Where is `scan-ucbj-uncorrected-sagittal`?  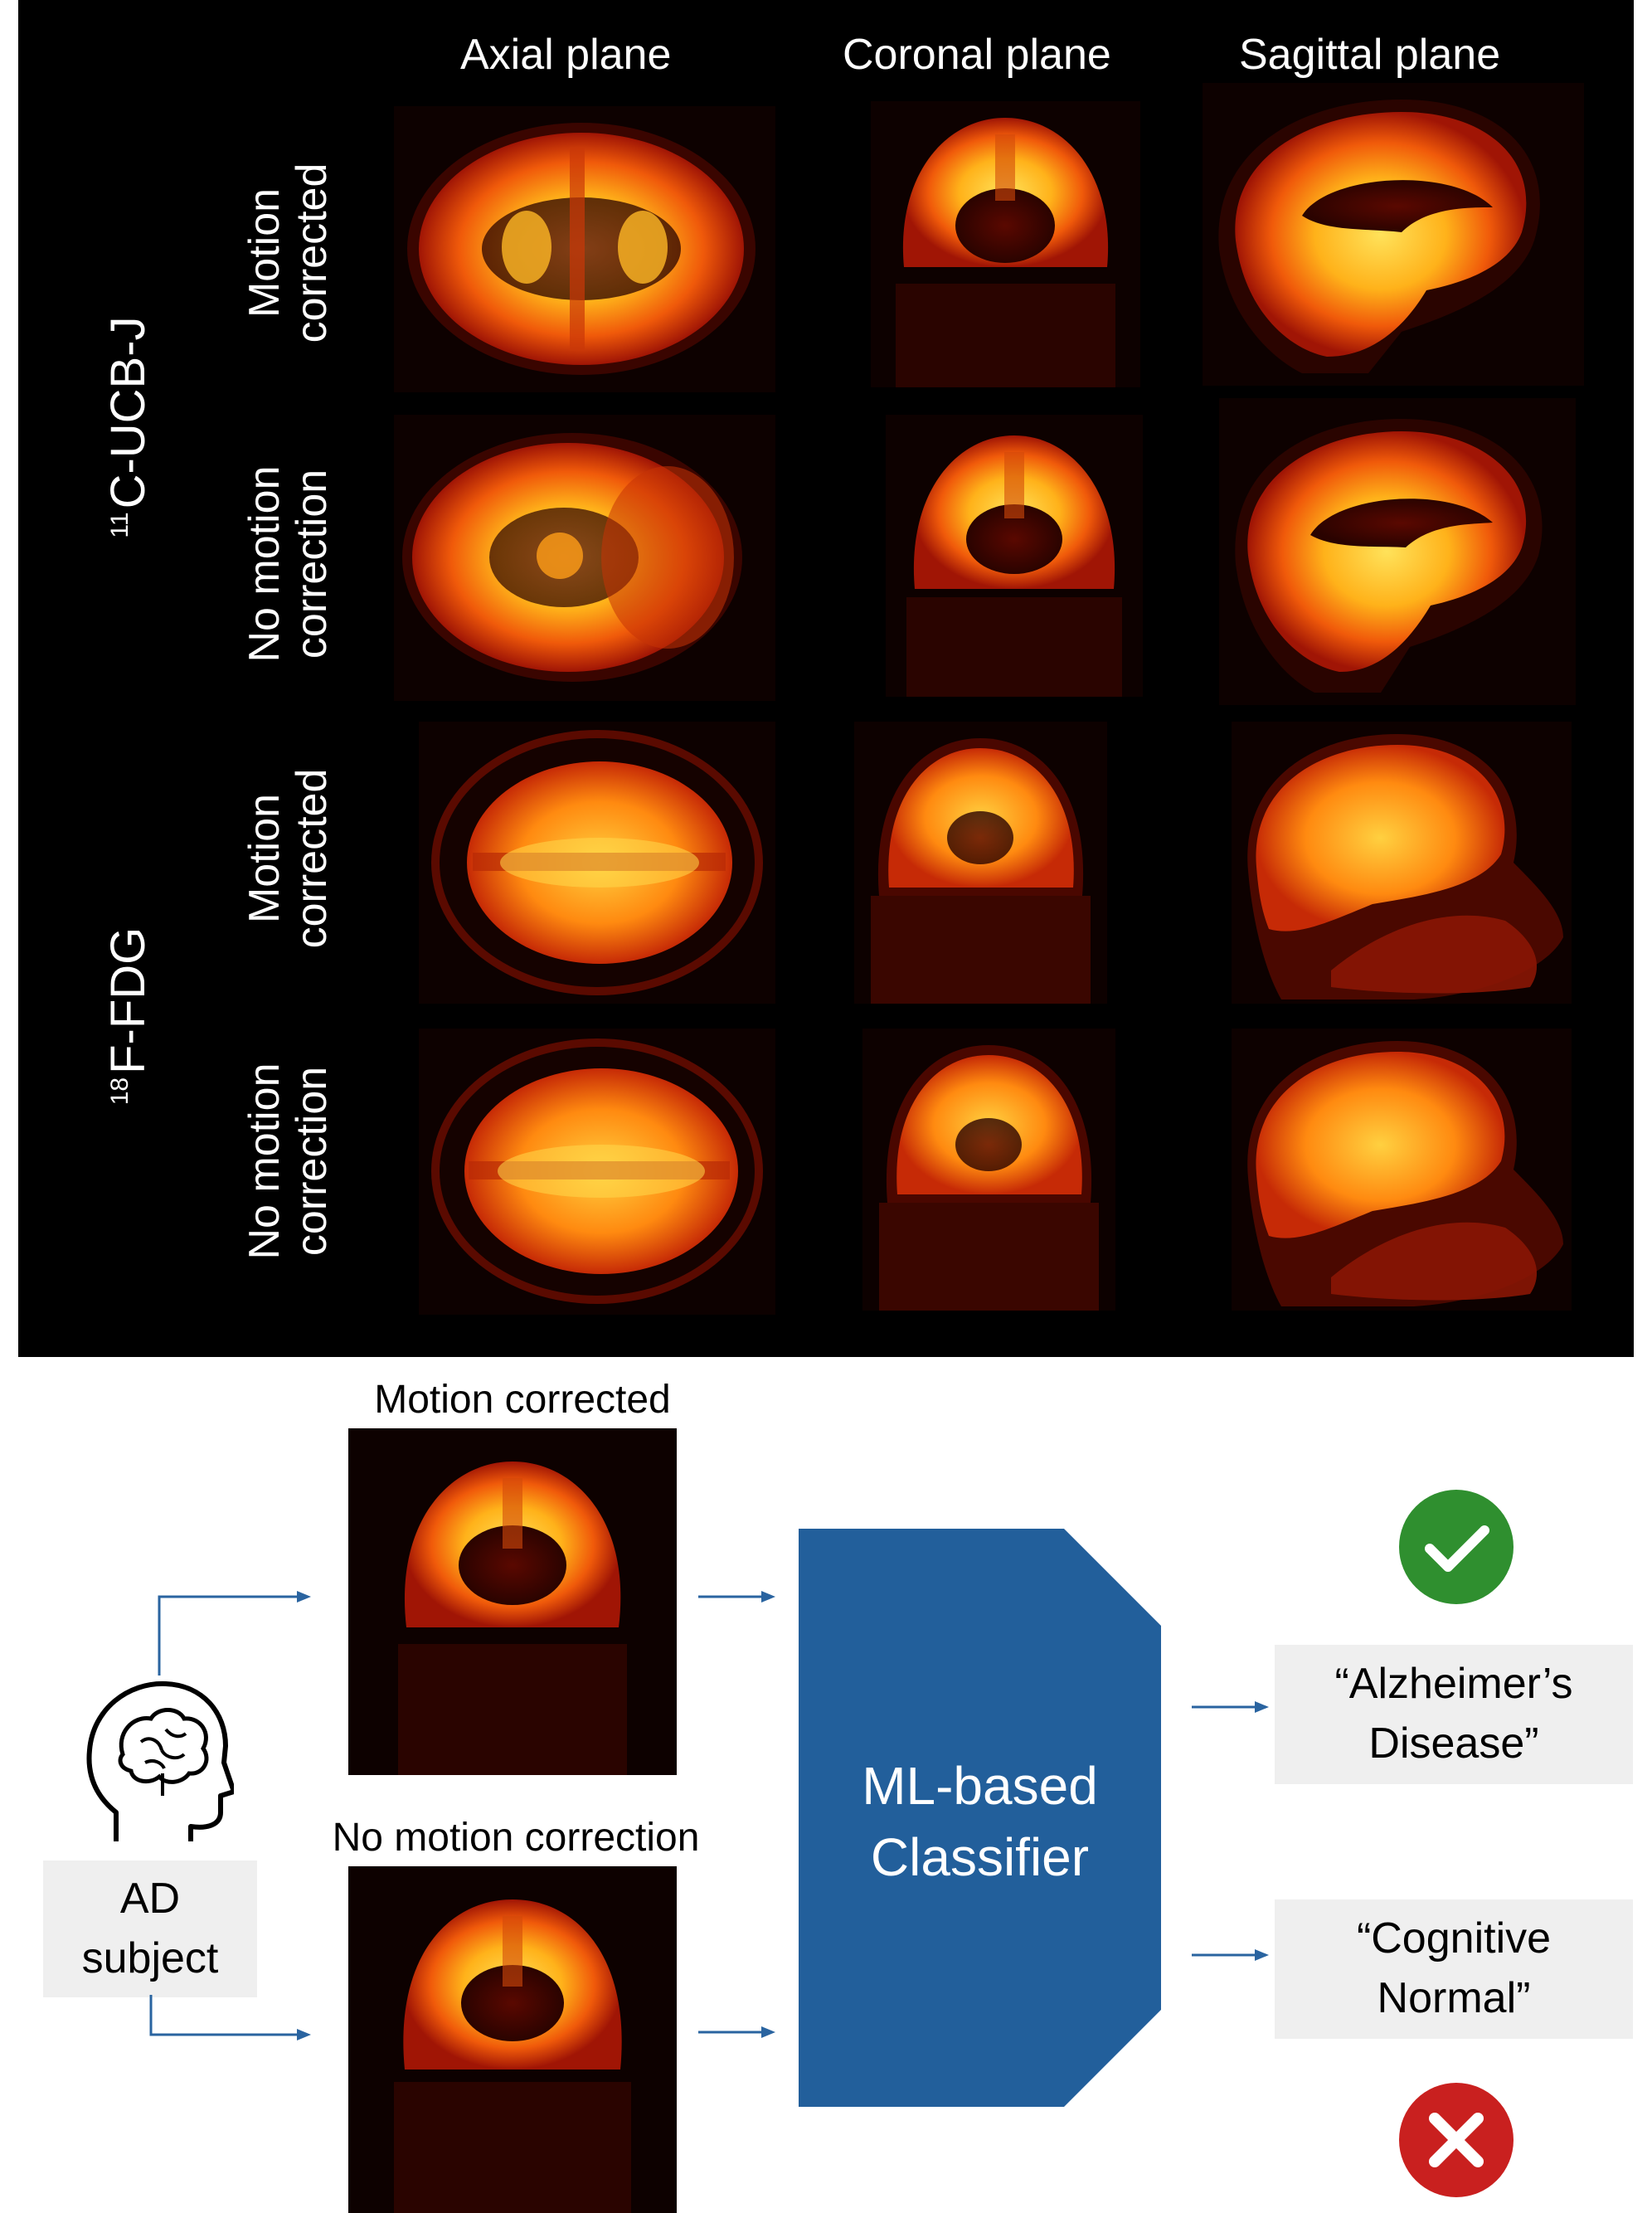 scan-ucbj-uncorrected-sagittal is located at coordinates (1397, 551).